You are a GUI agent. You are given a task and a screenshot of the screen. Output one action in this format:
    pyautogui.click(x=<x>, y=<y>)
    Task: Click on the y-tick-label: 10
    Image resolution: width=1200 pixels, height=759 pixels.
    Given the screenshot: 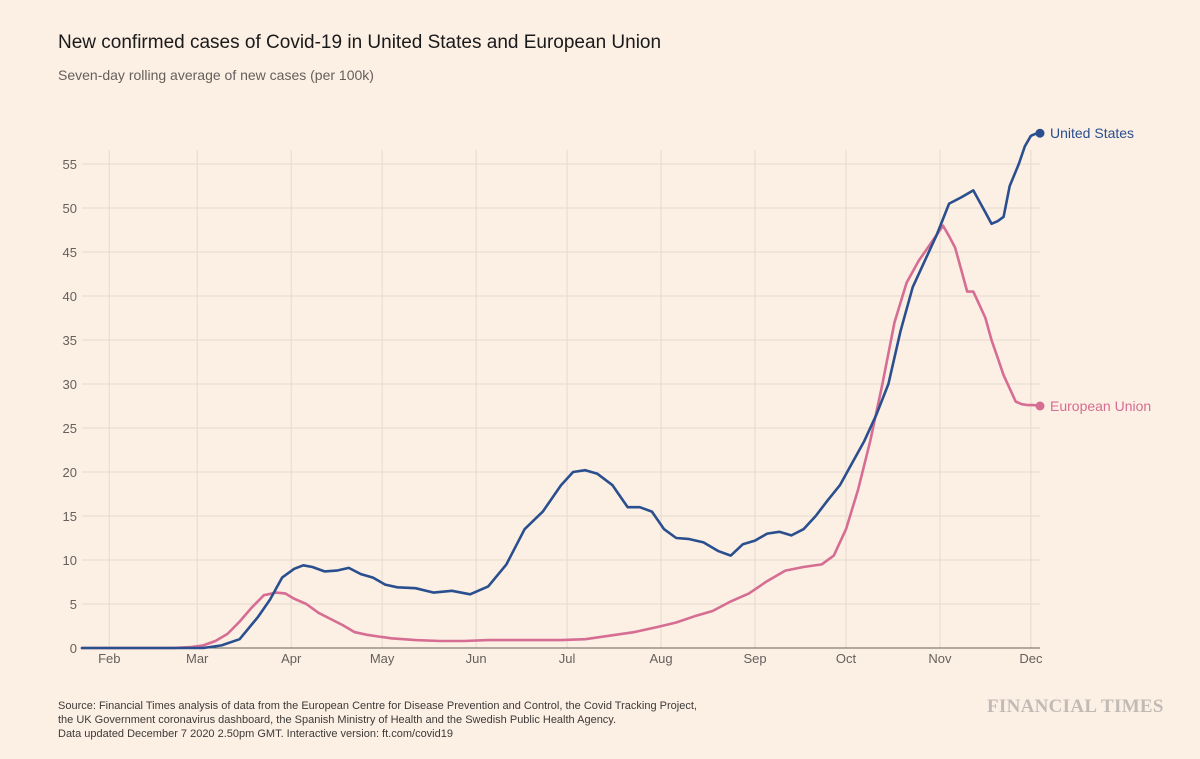 What is the action you would take?
    pyautogui.click(x=70, y=560)
    